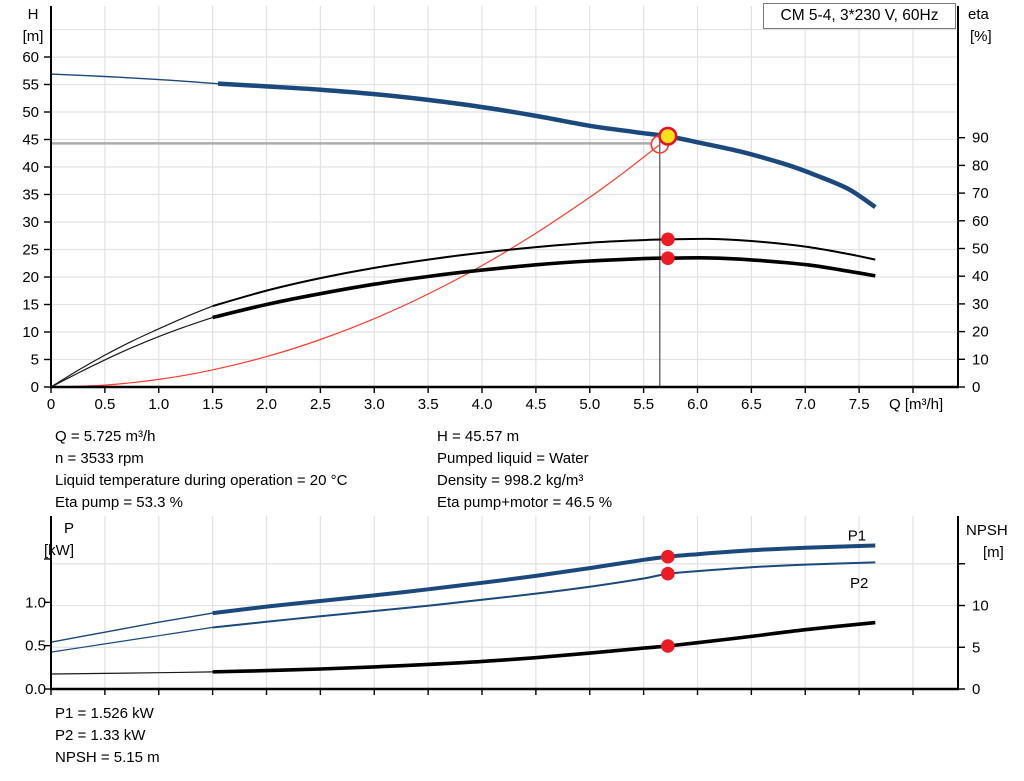 This screenshot has height=781, width=1024. What do you see at coordinates (751, 404) in the screenshot?
I see `svg-text: 6.5` at bounding box center [751, 404].